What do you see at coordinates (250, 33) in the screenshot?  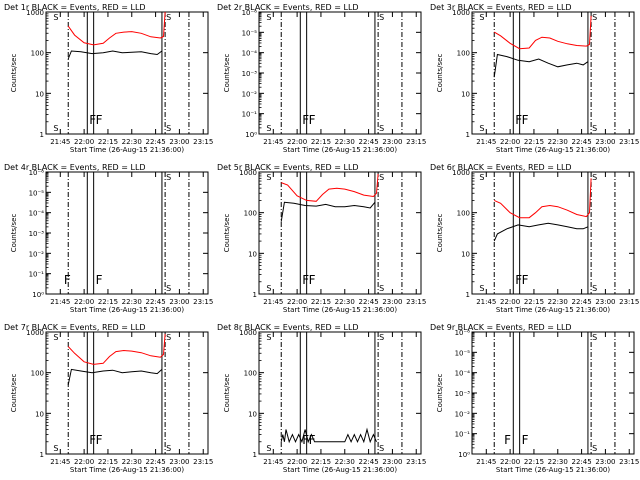 I see `y-tick-label: 10⁻⁵` at bounding box center [250, 33].